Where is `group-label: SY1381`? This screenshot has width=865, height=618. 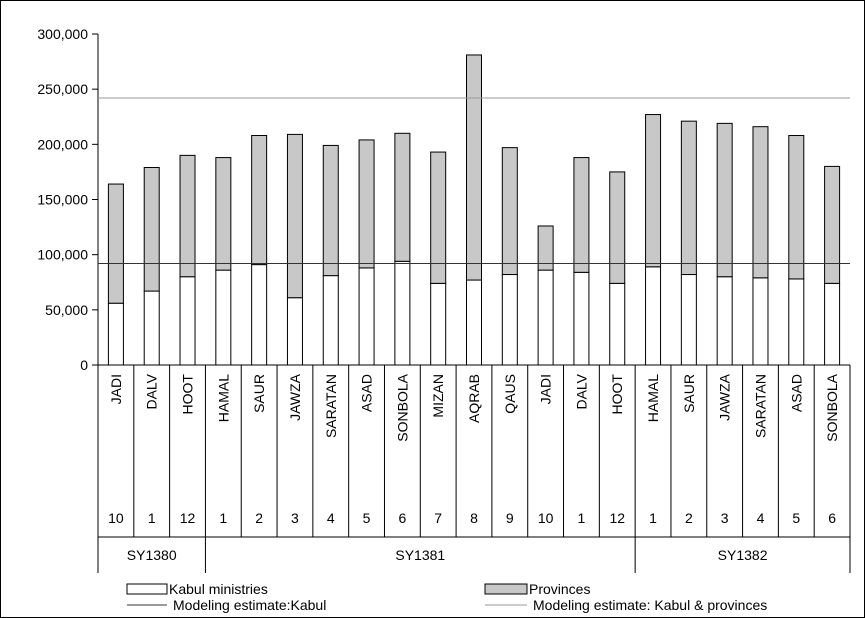 group-label: SY1381 is located at coordinates (420, 555).